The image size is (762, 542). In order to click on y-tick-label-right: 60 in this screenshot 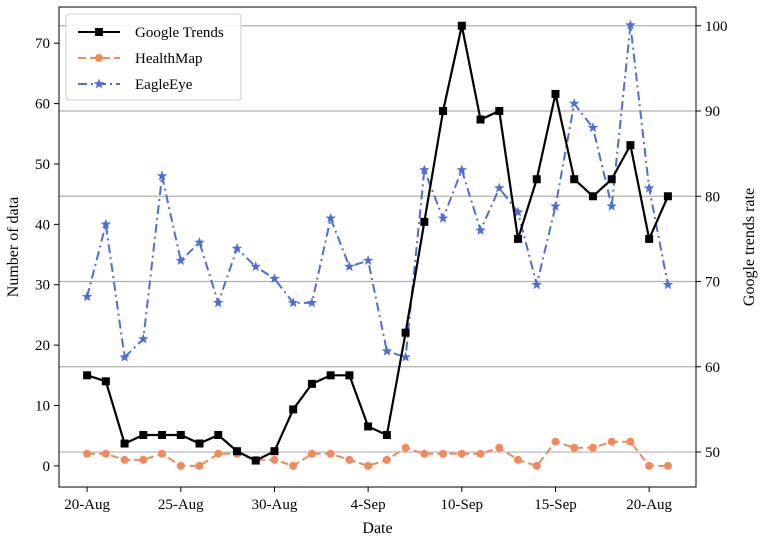, I will do `click(712, 368)`.